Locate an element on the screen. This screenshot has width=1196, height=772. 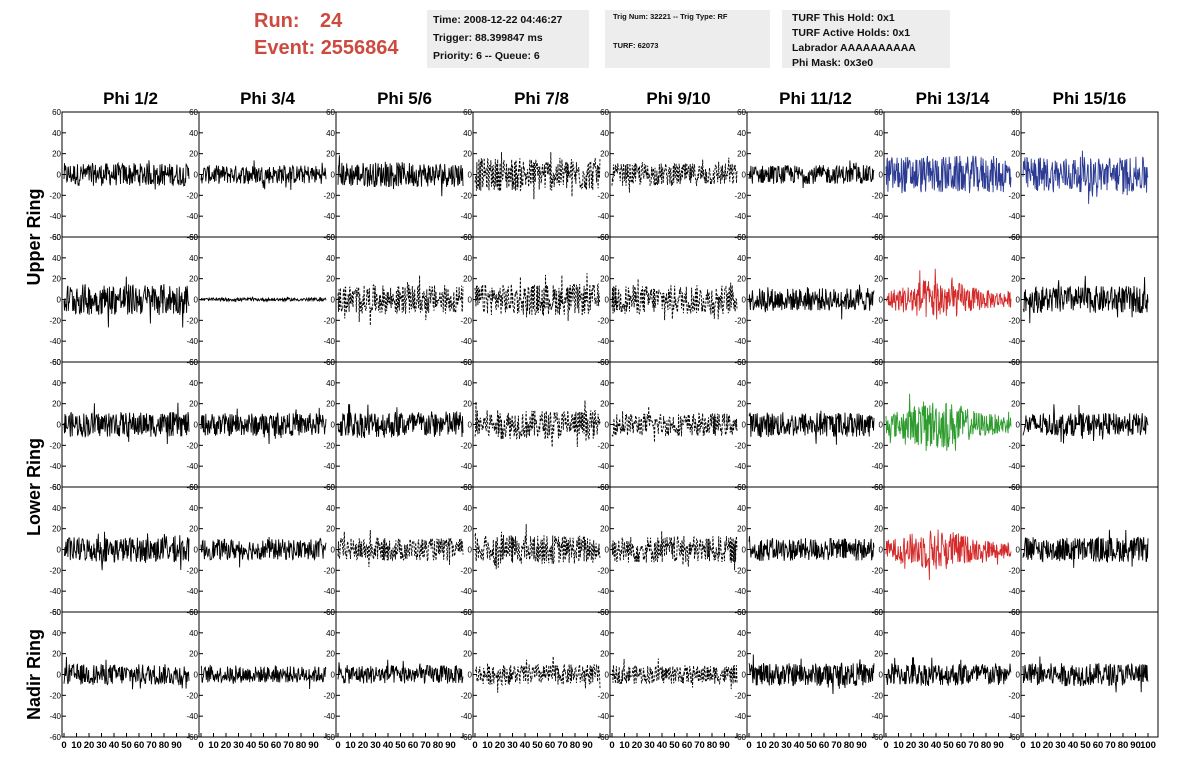
column-header: Phi 1/2 is located at coordinates (130, 98).